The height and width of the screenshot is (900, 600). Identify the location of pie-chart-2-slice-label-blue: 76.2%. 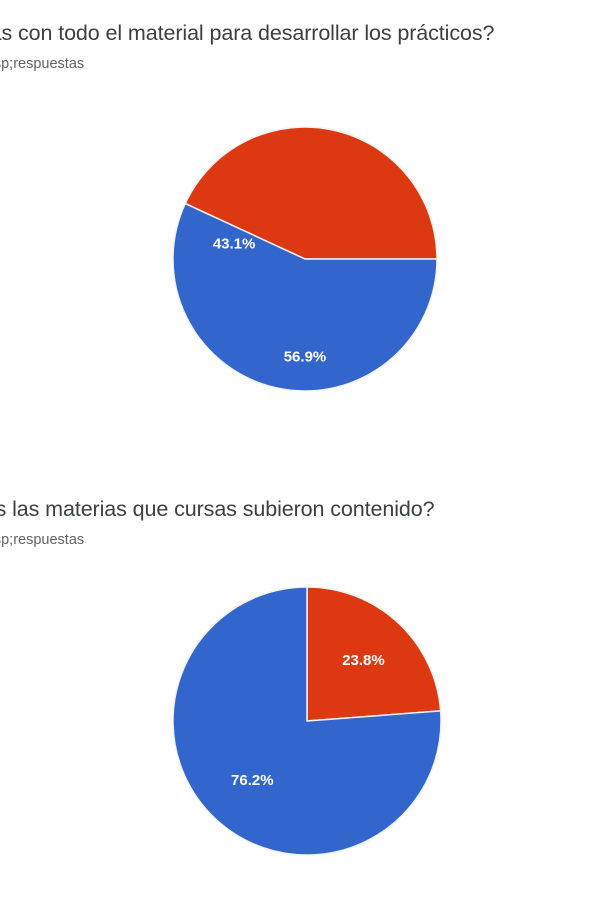
(252, 780).